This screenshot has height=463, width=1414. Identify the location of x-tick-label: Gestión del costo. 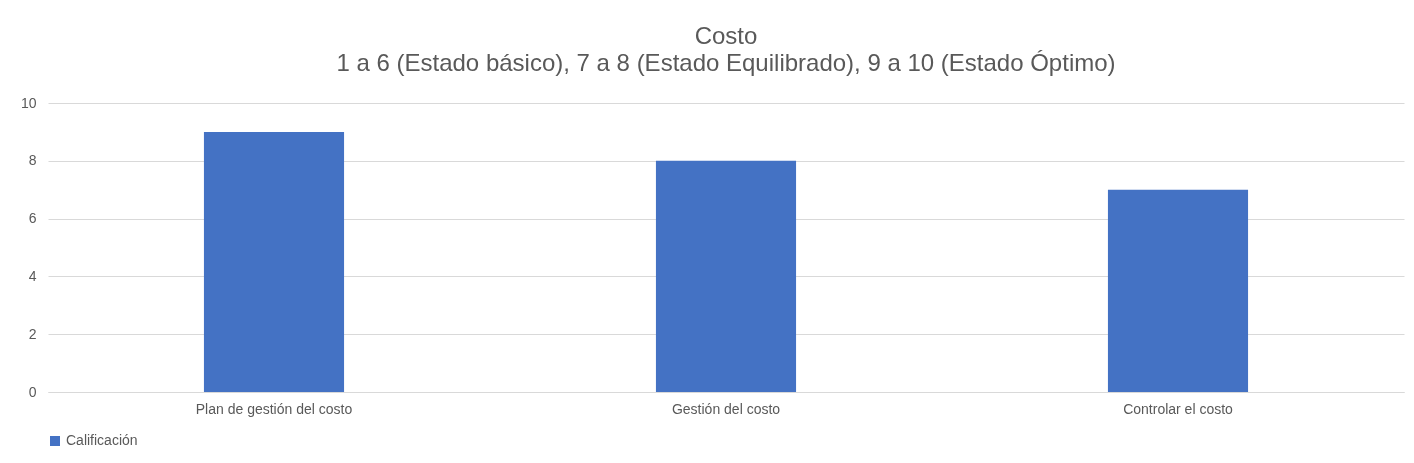
(726, 408).